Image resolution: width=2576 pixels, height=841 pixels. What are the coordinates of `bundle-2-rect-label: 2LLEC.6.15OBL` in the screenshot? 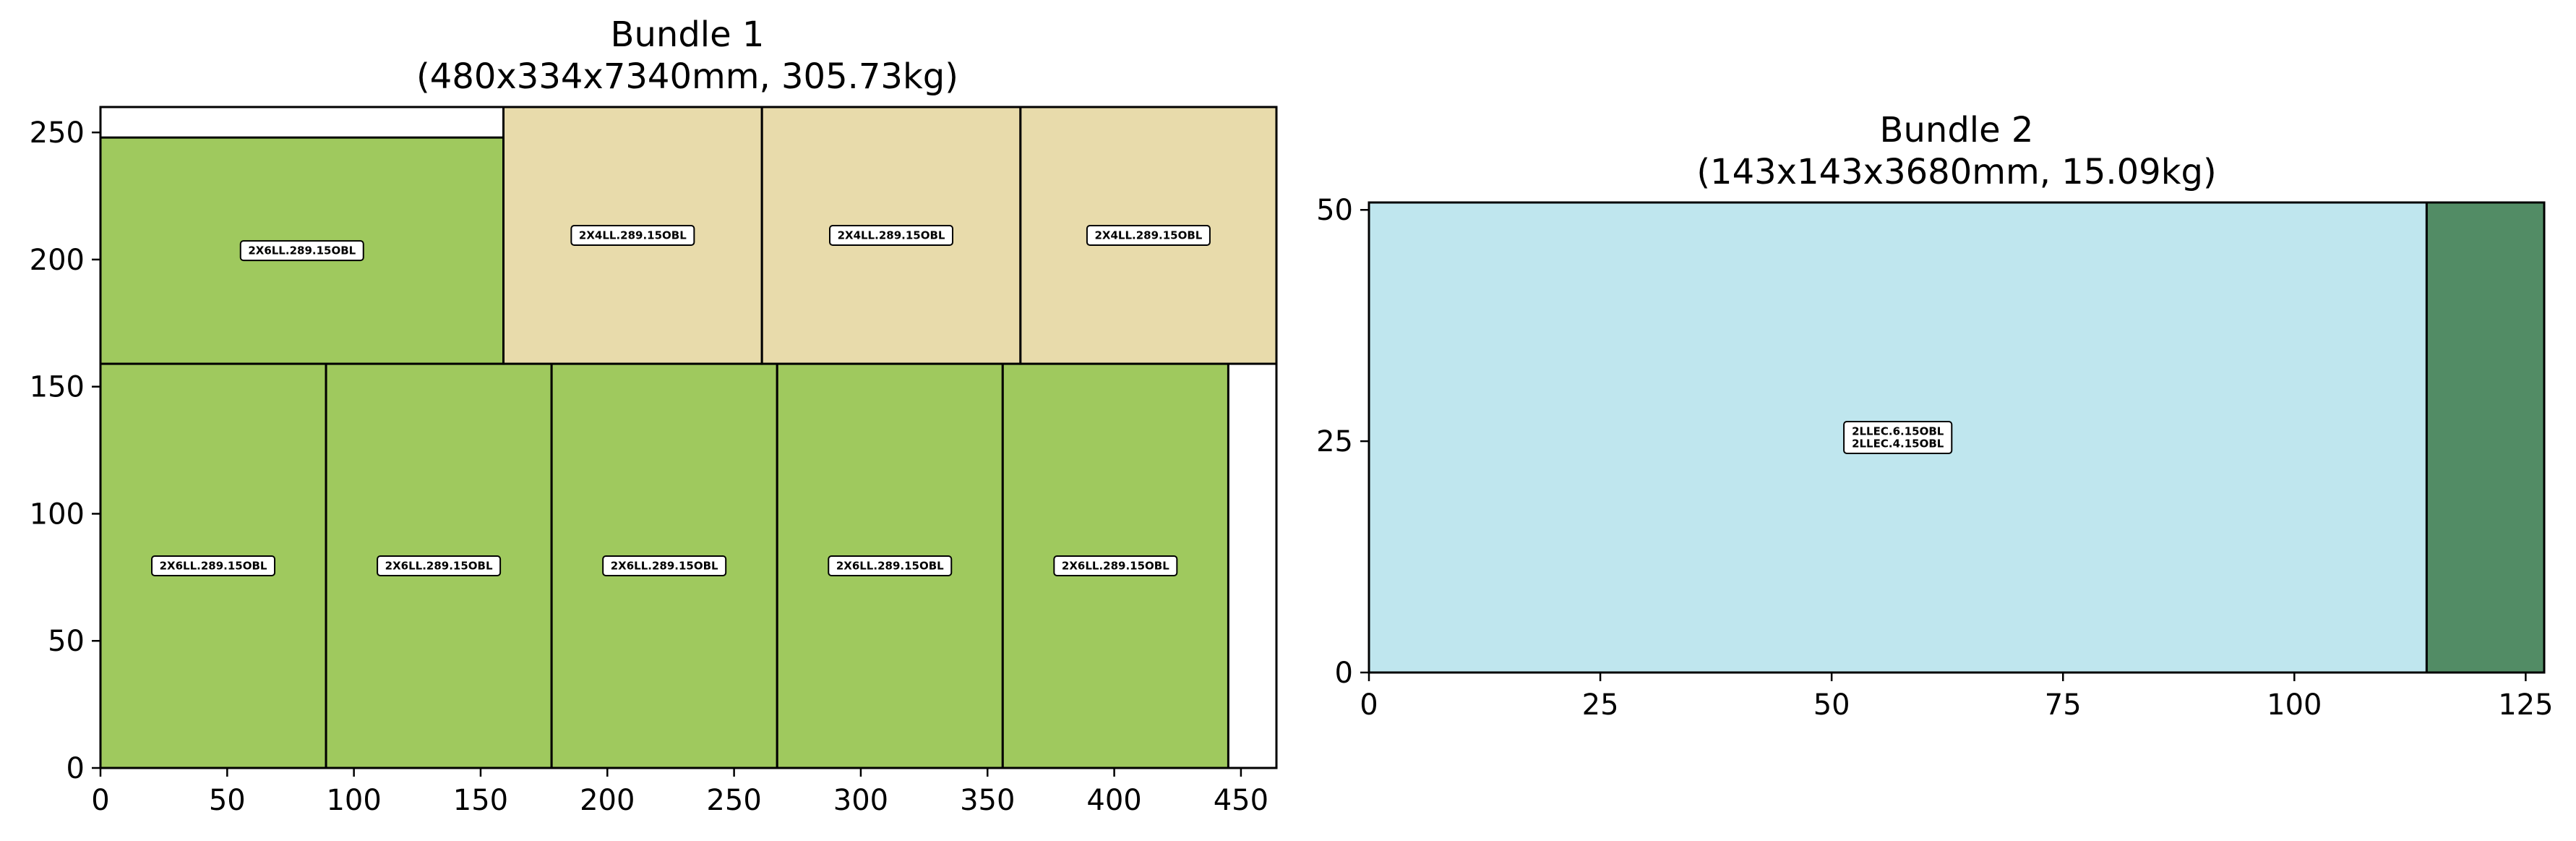 It's located at (1898, 431).